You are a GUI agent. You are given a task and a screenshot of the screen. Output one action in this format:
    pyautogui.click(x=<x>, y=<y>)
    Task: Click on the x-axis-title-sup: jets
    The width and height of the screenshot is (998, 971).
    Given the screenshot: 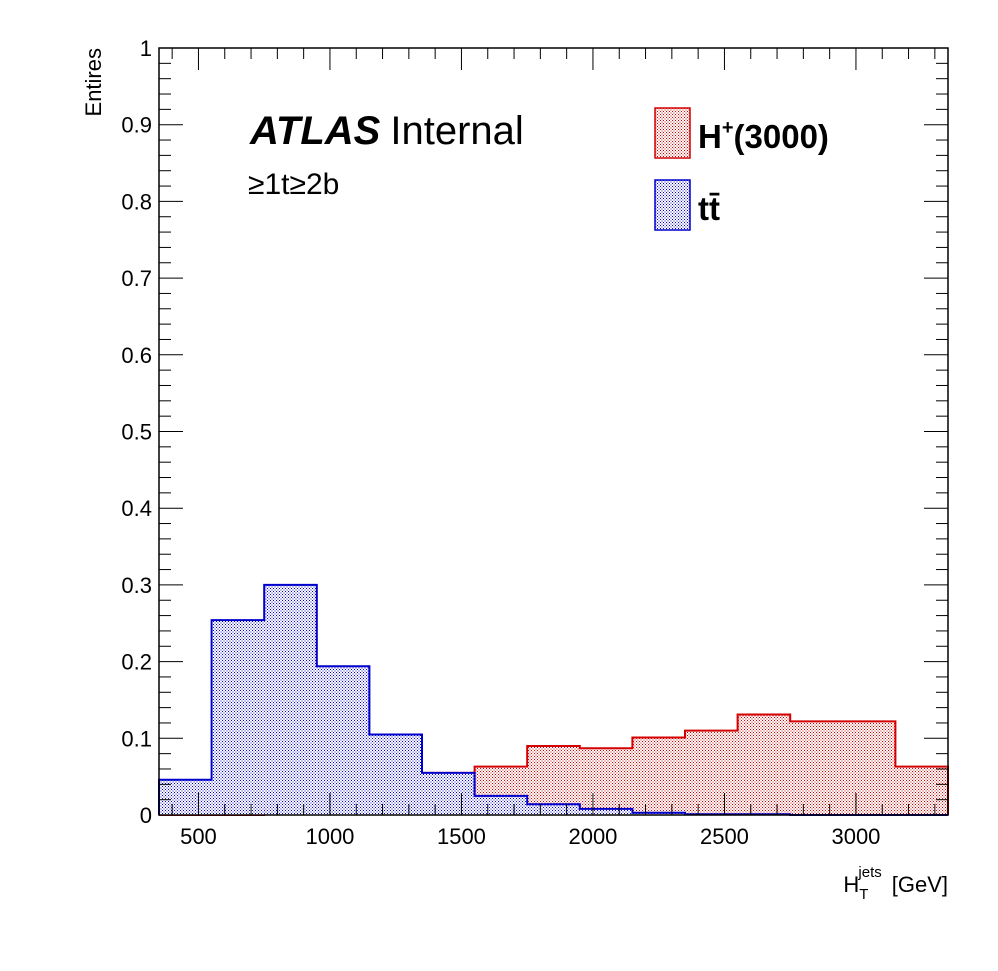 What is the action you would take?
    pyautogui.click(x=869, y=872)
    